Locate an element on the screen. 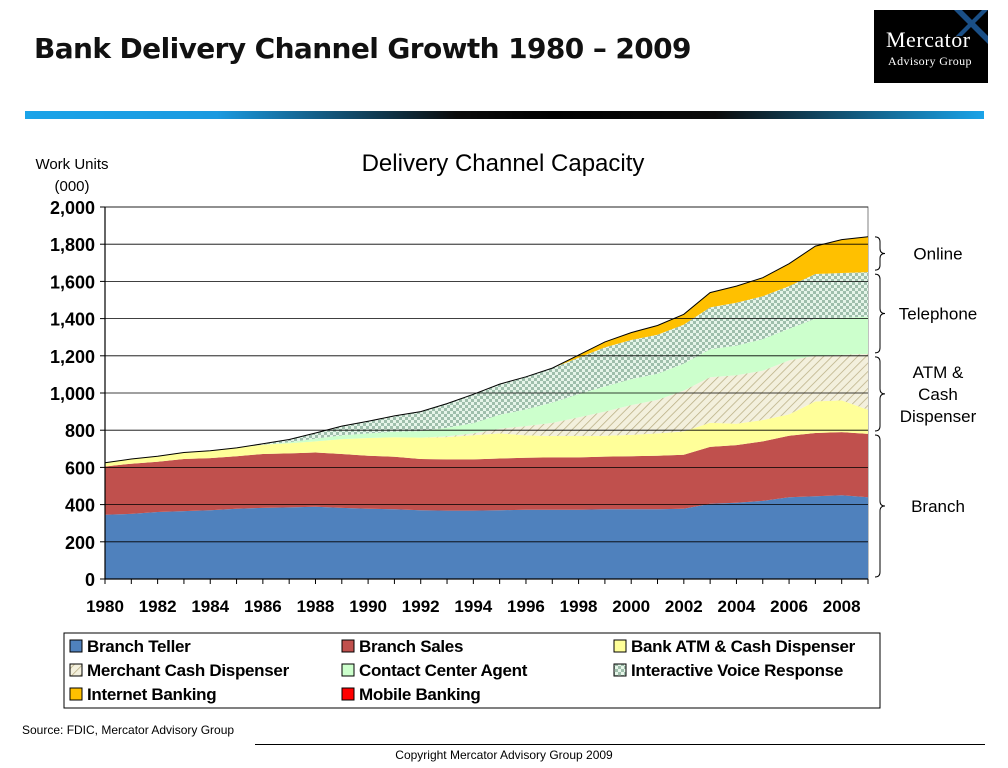 Image resolution: width=1008 pixels, height=768 pixels. legend-box is located at coordinates (472, 670).